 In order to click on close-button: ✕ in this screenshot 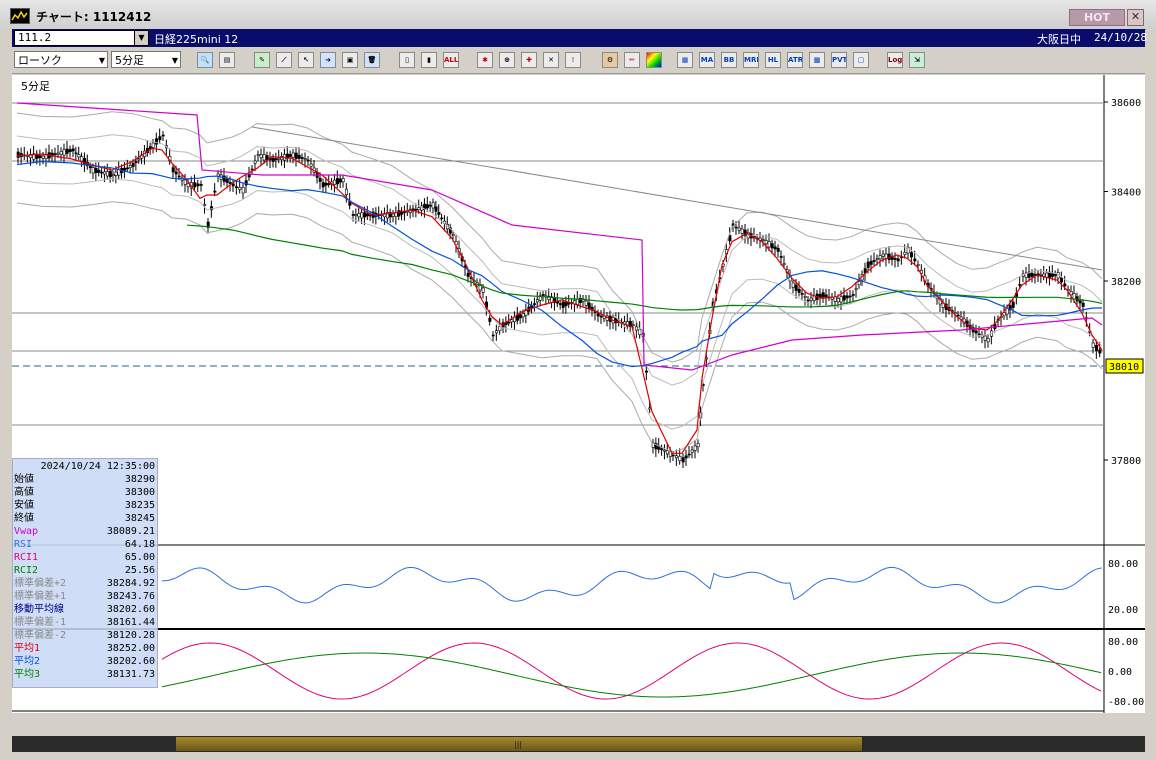, I will do `click(1135, 17)`.